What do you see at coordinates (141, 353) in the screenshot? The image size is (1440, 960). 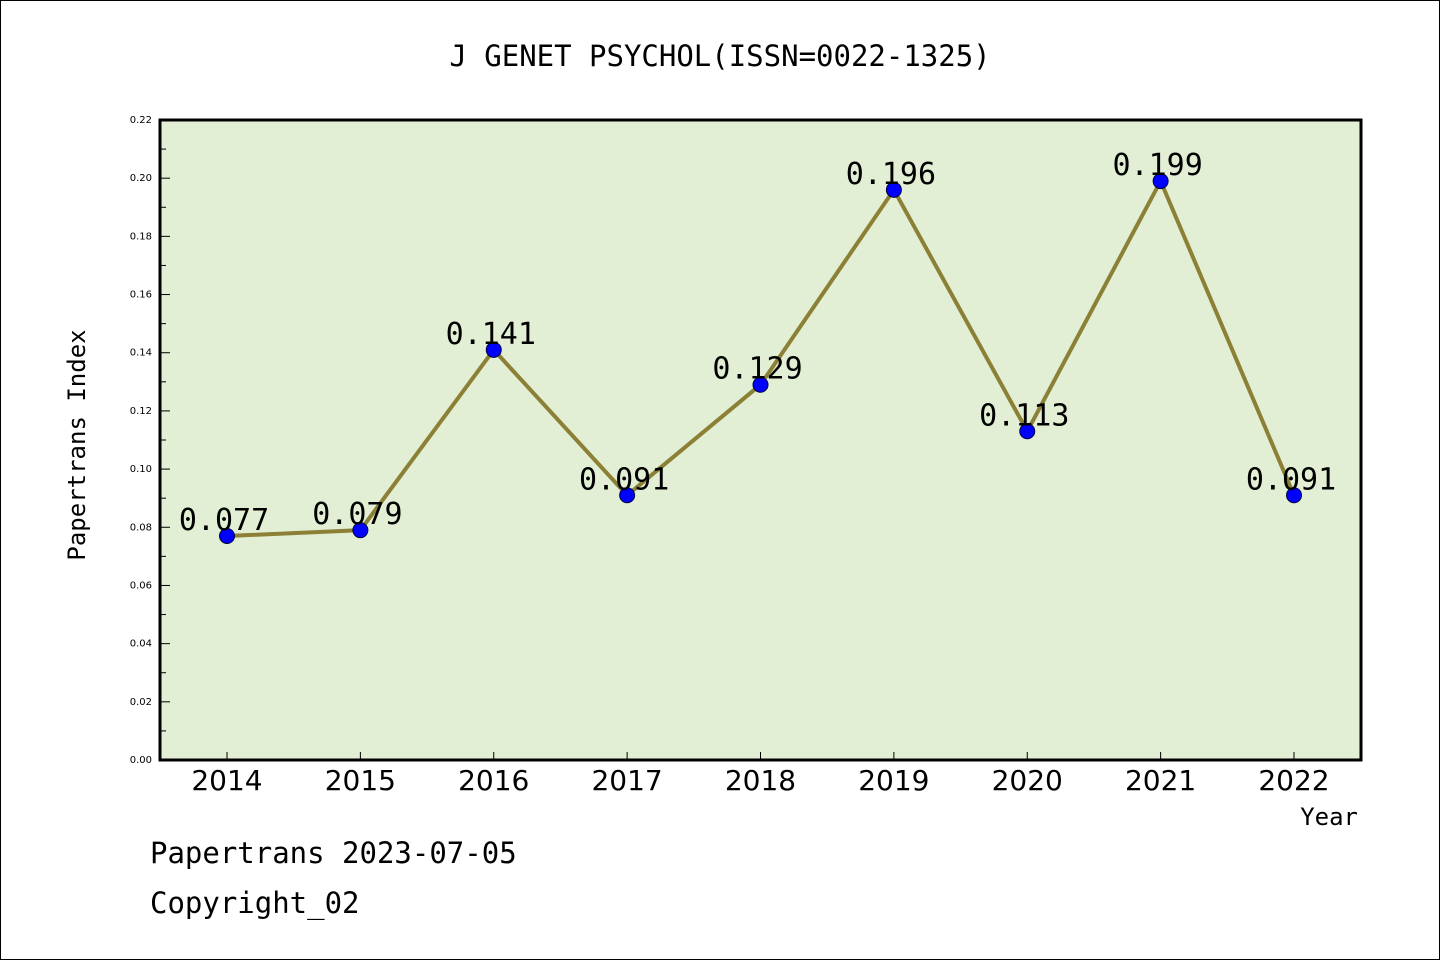 I see `y-tick-label: 0.14` at bounding box center [141, 353].